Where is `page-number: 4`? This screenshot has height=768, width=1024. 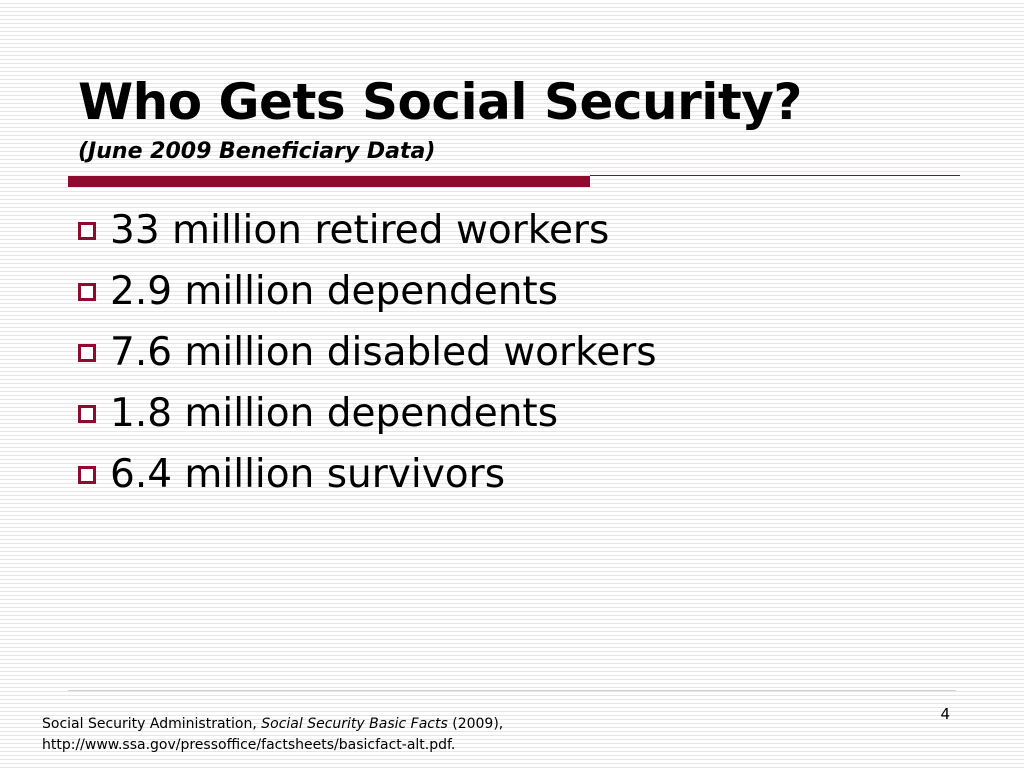
page-number: 4 is located at coordinates (945, 714).